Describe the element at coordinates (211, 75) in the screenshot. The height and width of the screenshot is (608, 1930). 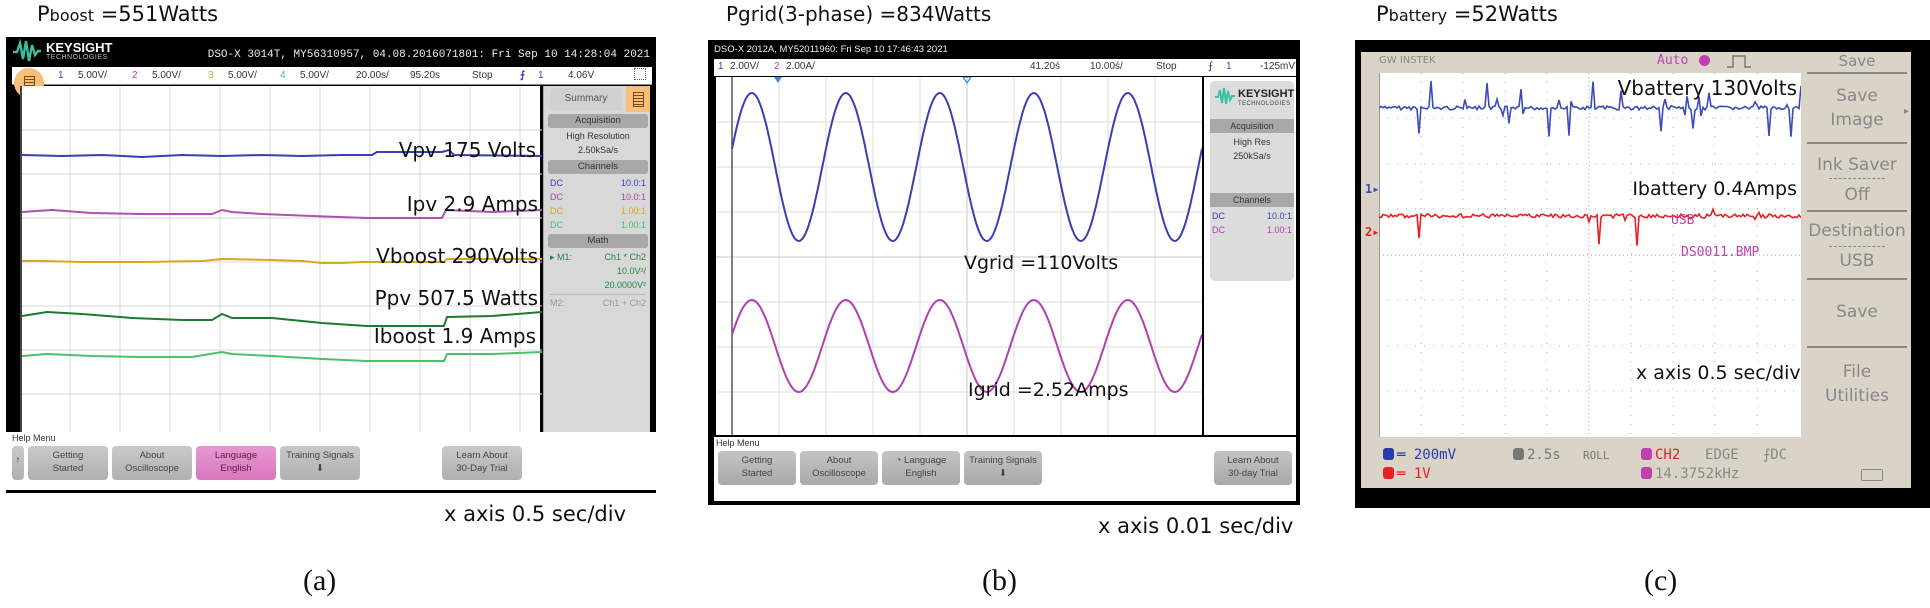
I see `ch3-number: 3` at that location.